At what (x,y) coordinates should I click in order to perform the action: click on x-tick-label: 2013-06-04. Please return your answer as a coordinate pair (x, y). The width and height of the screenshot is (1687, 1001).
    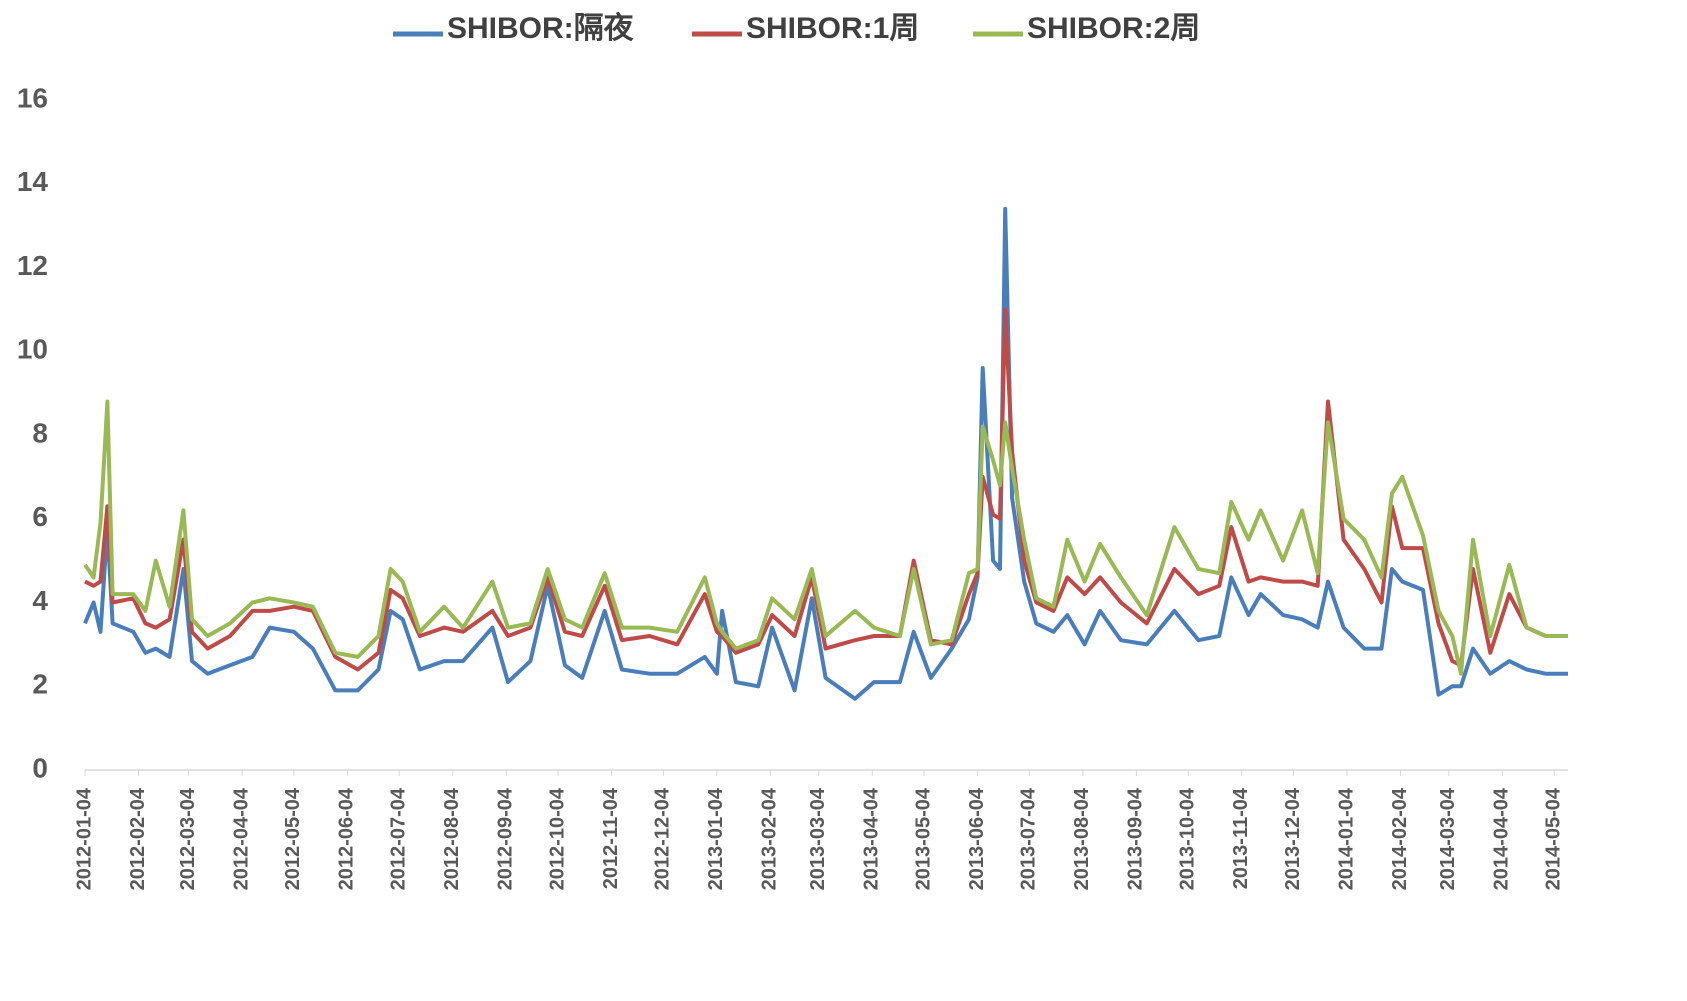
    Looking at the image, I should click on (977, 838).